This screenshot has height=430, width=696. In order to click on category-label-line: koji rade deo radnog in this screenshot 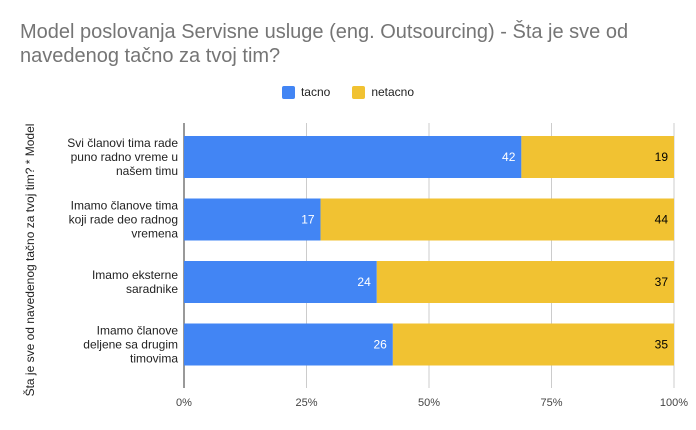, I will do `click(123, 220)`.